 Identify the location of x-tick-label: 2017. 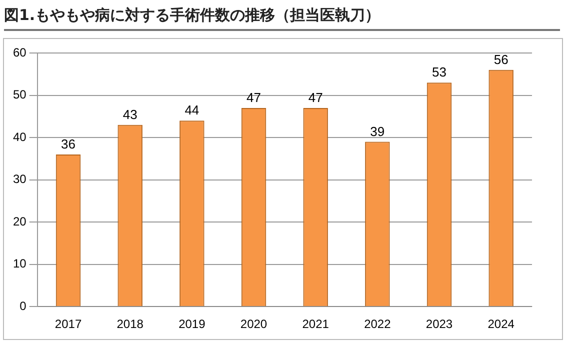
(68, 324).